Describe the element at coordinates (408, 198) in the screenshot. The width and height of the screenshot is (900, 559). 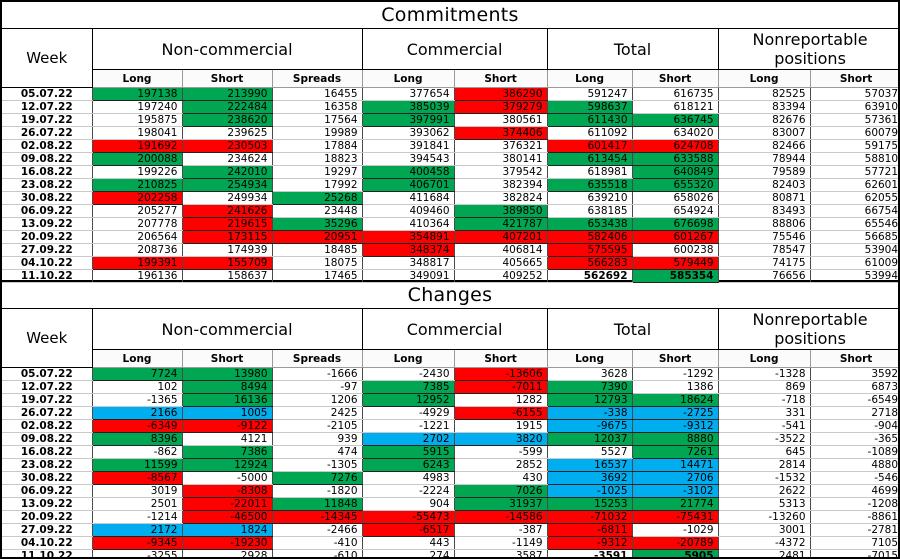
I see `value-cell: 411684` at that location.